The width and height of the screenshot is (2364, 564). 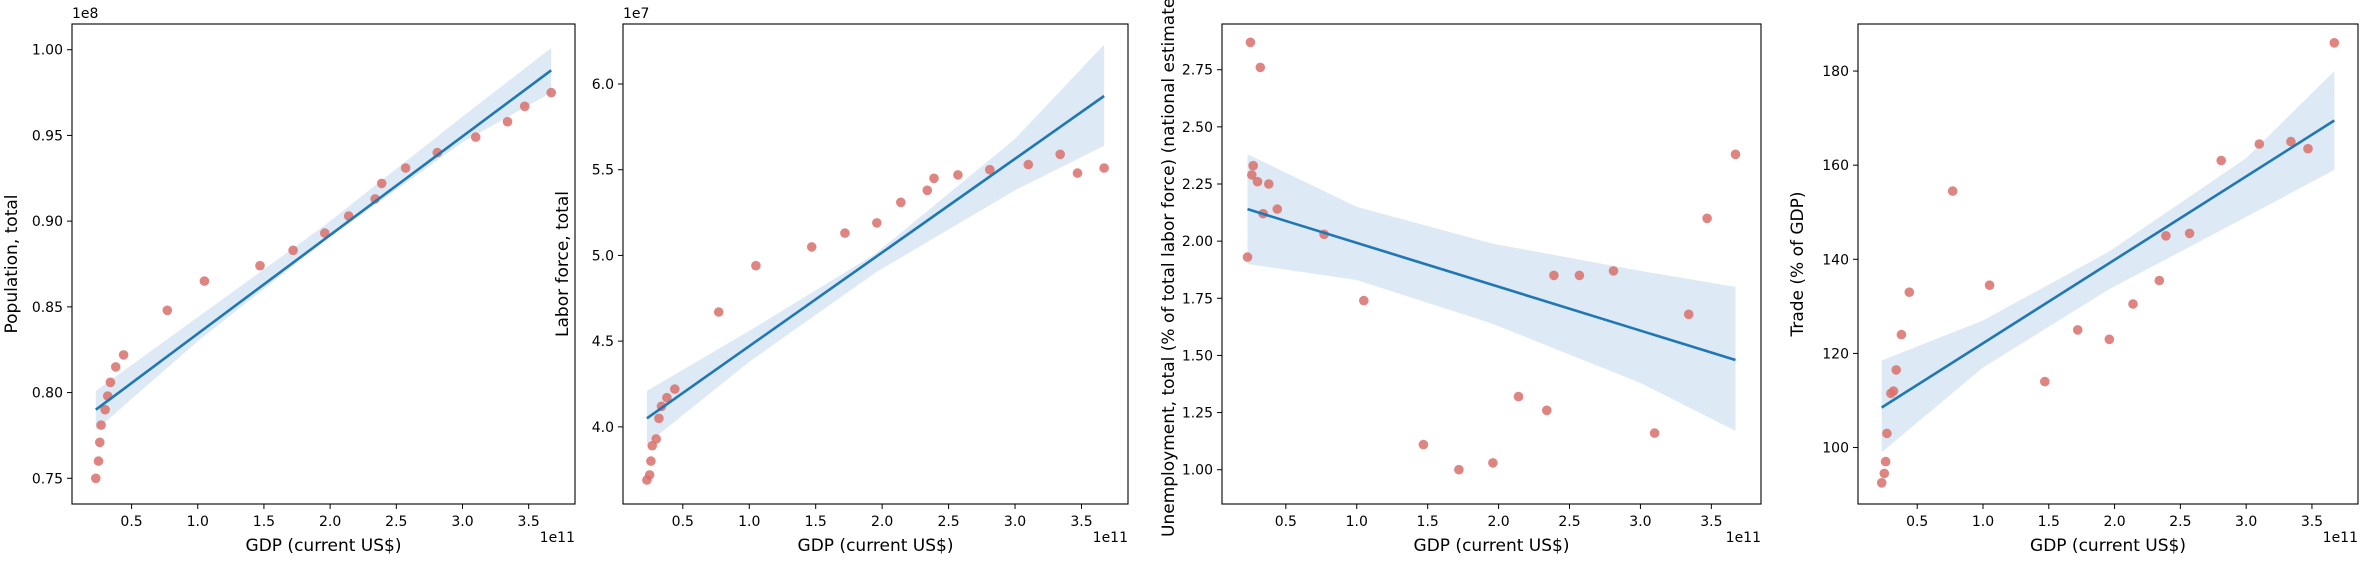 I want to click on y-tick-label: 1.50, so click(x=1197, y=356).